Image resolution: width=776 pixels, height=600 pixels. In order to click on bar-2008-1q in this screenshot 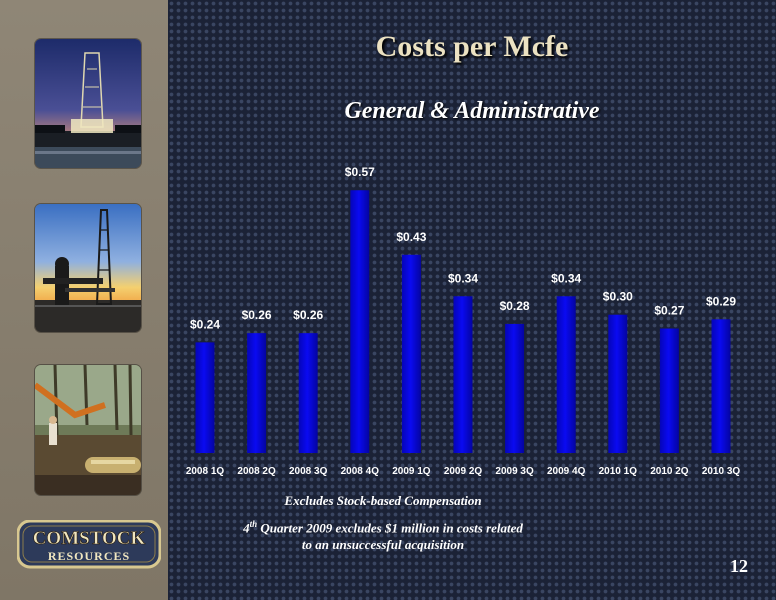, I will do `click(205, 397)`.